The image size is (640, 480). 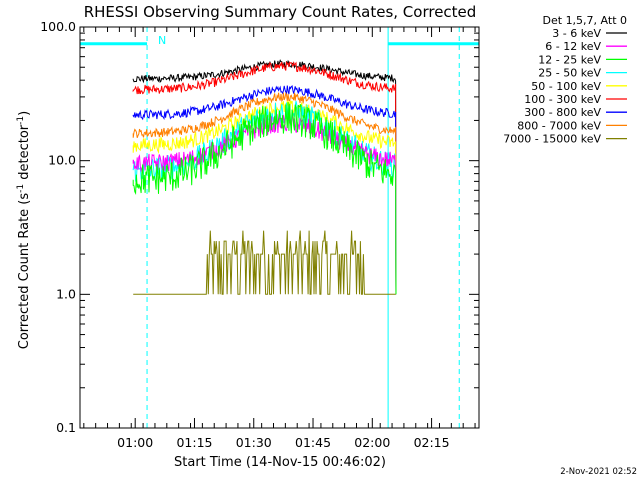 I want to click on x-tick-label: 02:00, so click(x=372, y=442).